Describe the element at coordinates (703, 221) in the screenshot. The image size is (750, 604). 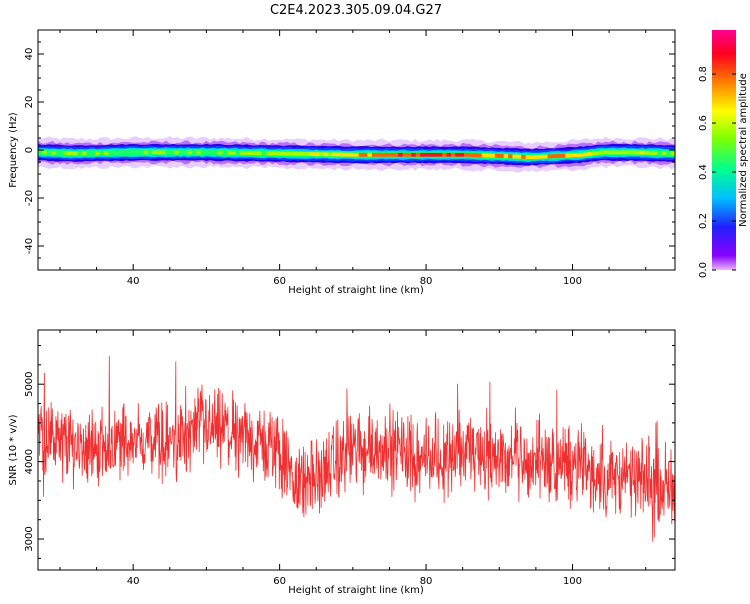
I see `colorbar-tick-label: 0.2` at that location.